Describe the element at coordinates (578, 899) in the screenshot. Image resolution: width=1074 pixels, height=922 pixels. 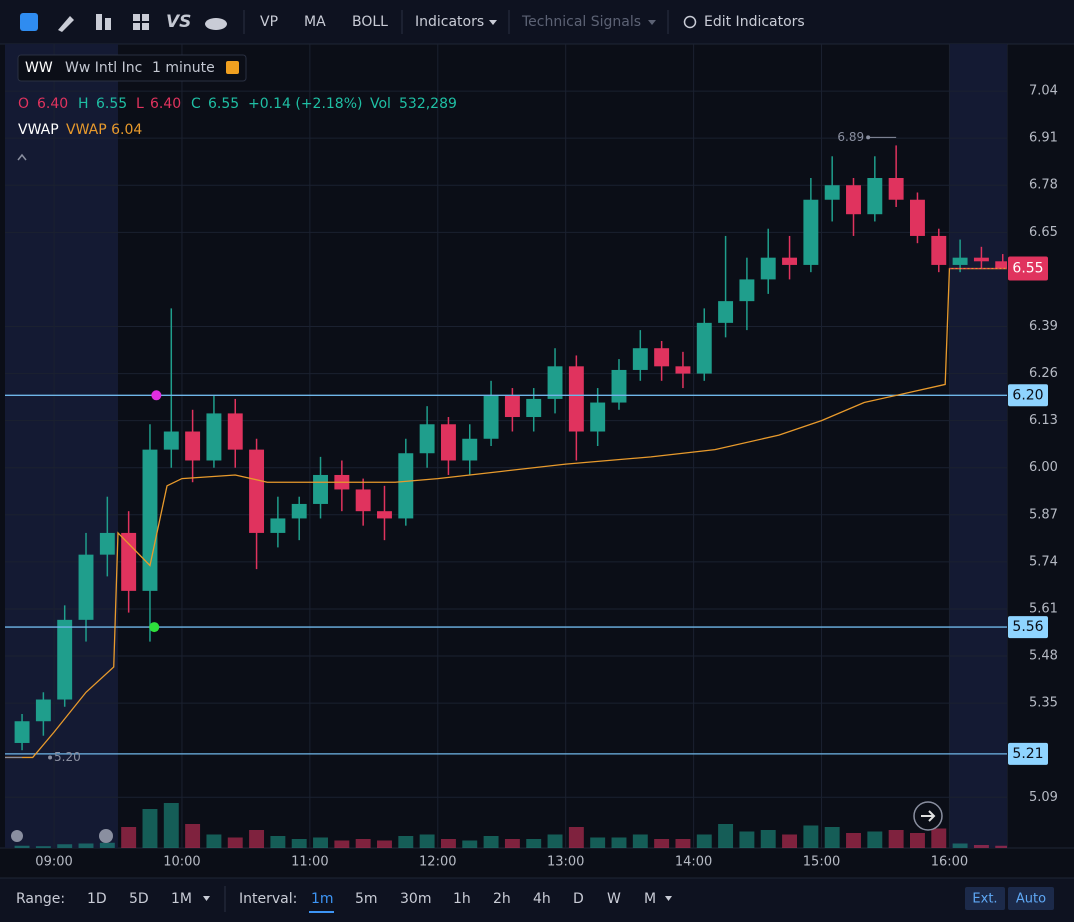
I see `interval-button: D` at that location.